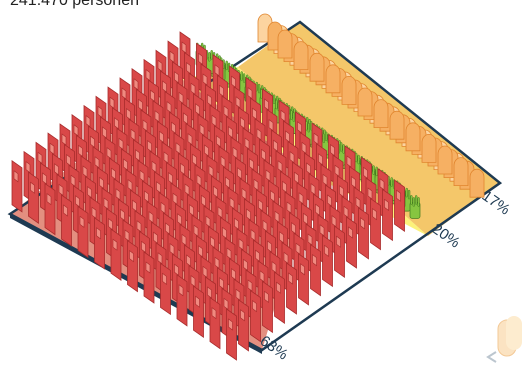  I want to click on person-figure-green, so click(415, 207).